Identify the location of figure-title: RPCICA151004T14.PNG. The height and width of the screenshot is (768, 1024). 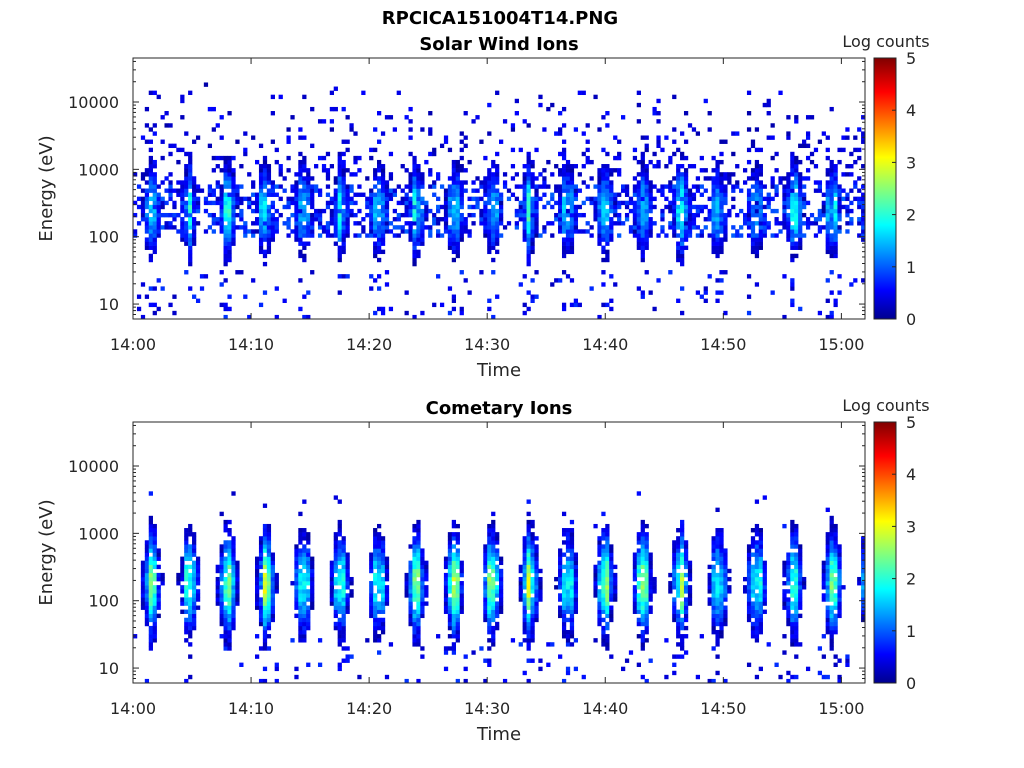
(500, 18).